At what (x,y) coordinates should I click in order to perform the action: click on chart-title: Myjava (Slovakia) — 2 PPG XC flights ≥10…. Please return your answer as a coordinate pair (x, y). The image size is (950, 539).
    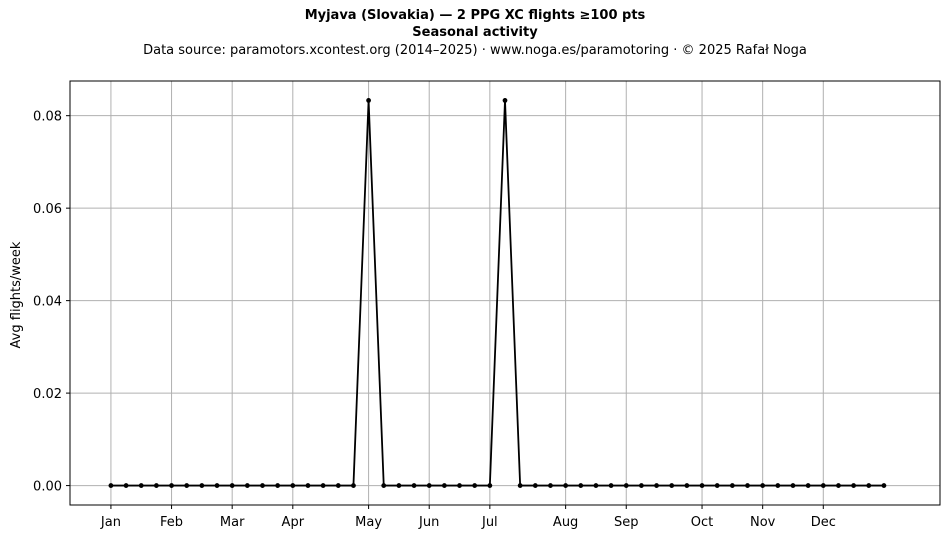
    Looking at the image, I should click on (475, 15).